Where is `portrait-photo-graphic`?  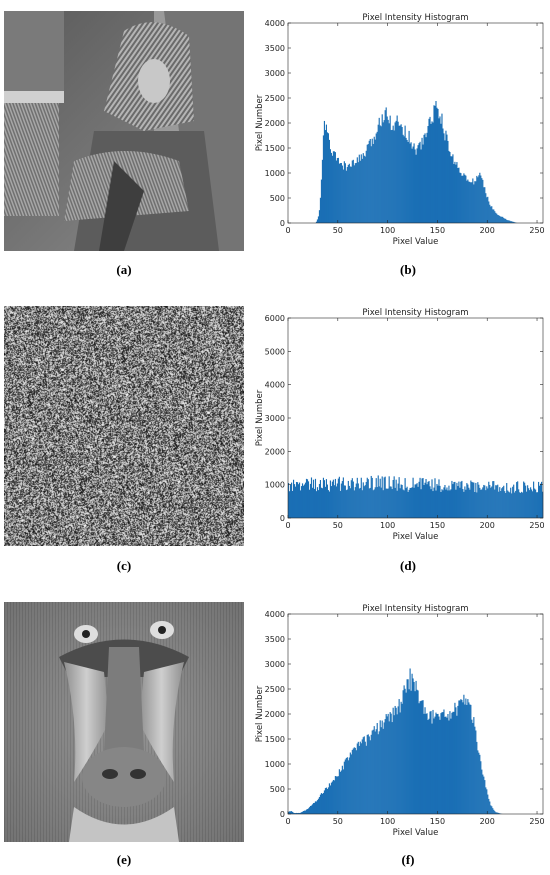
portrait-photo-graphic is located at coordinates (124, 131).